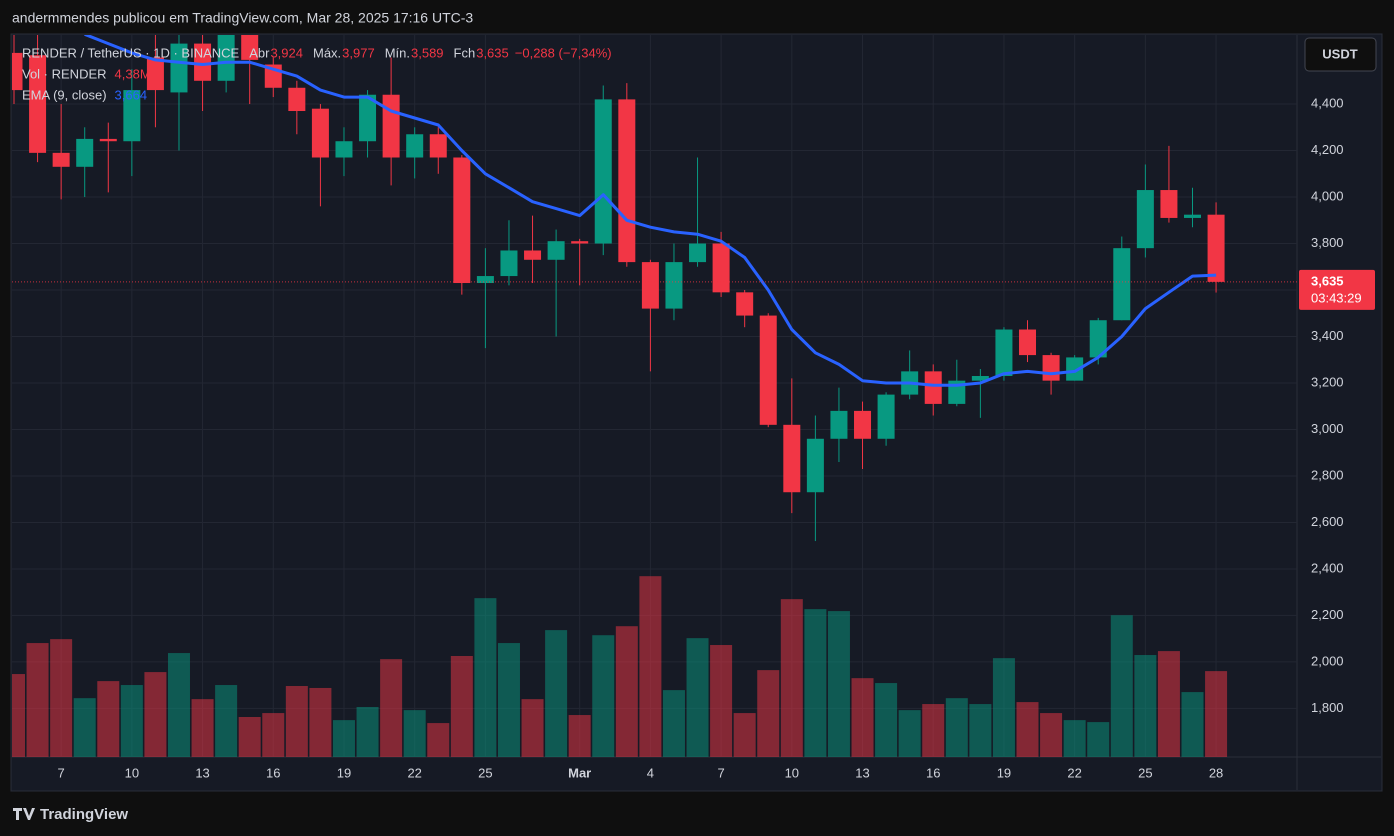  I want to click on currency-button, so click(1340, 54).